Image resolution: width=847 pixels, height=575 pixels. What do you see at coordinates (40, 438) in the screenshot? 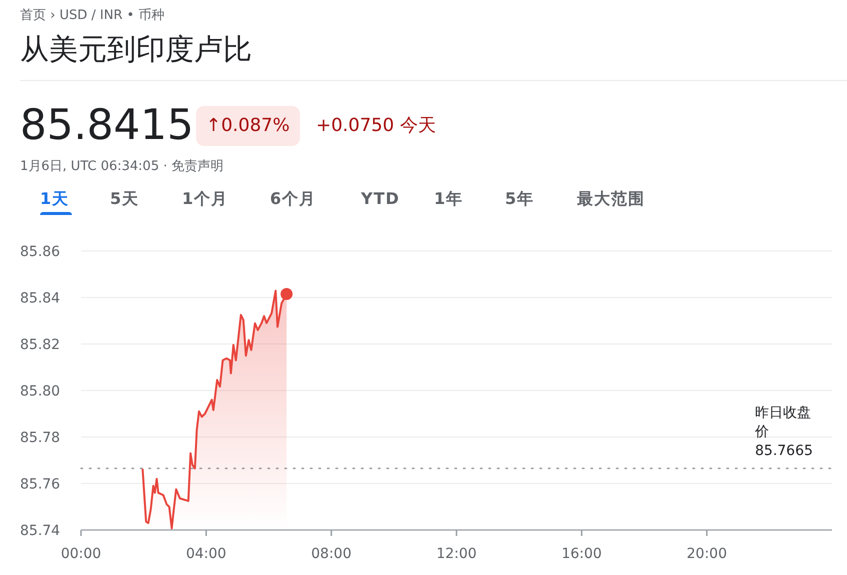
I see `y-tick-label: 85.78` at bounding box center [40, 438].